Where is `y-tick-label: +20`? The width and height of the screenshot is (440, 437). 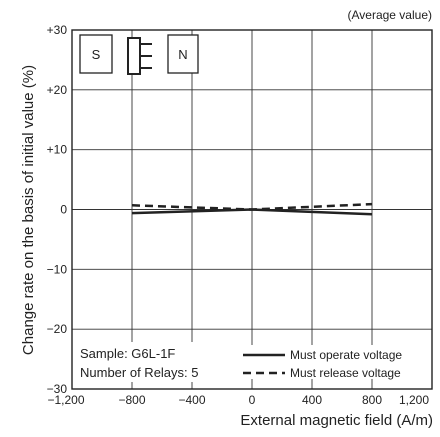 y-tick-label: +20 is located at coordinates (57, 90).